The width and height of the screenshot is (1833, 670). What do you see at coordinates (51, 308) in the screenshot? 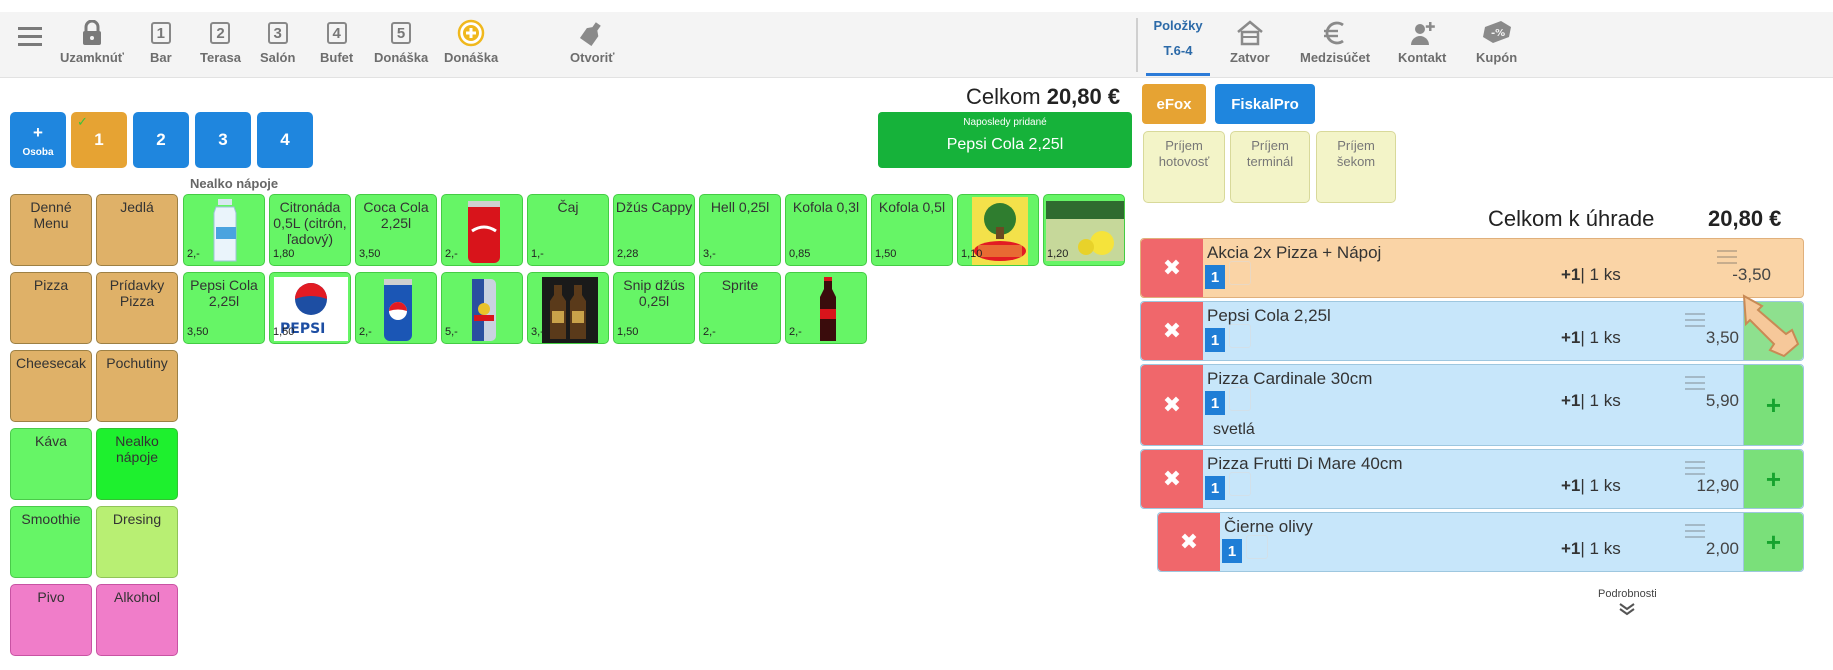
I see `category-pizza: Pizza` at bounding box center [51, 308].